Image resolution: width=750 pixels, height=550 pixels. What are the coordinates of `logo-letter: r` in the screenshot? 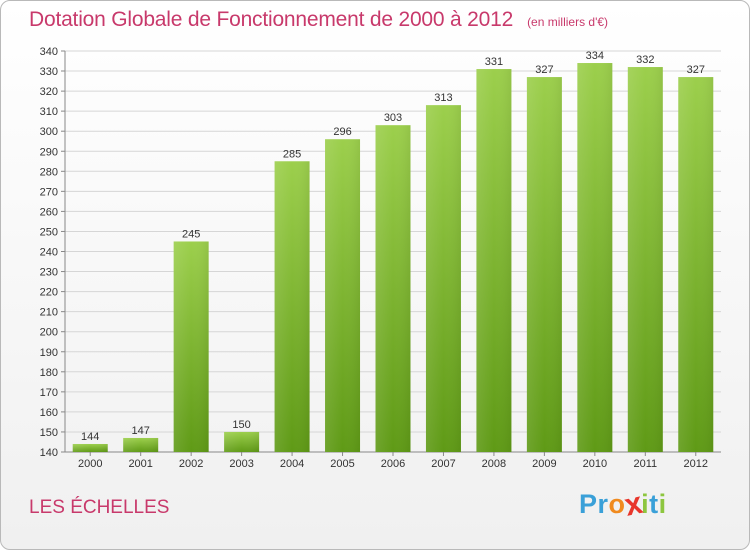 It's located at (603, 504).